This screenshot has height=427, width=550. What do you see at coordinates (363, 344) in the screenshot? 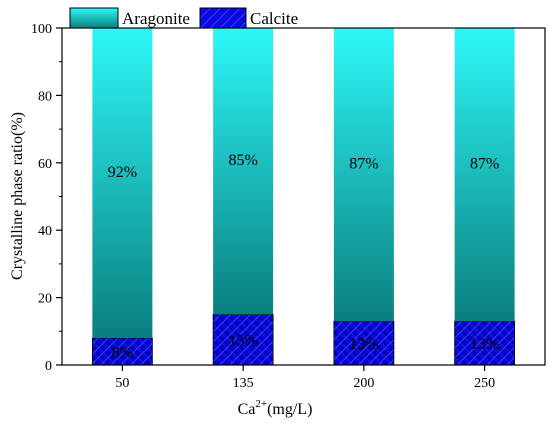
I see `bar-label-calcite-200: 13%` at bounding box center [363, 344].